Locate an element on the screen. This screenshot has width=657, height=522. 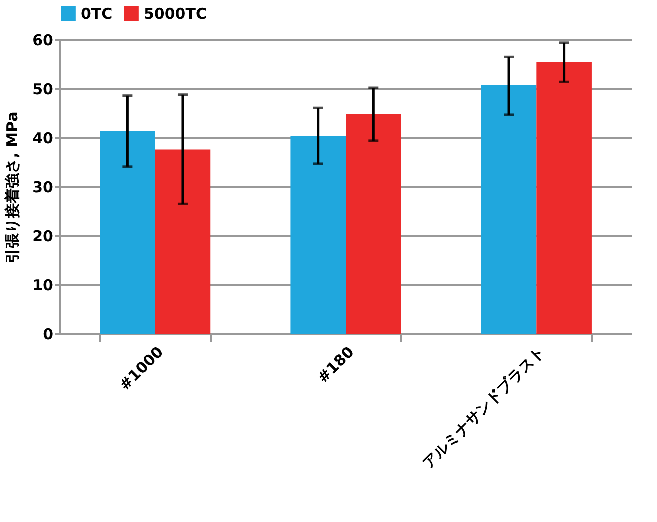
legend-label: 5000TC is located at coordinates (175, 13).